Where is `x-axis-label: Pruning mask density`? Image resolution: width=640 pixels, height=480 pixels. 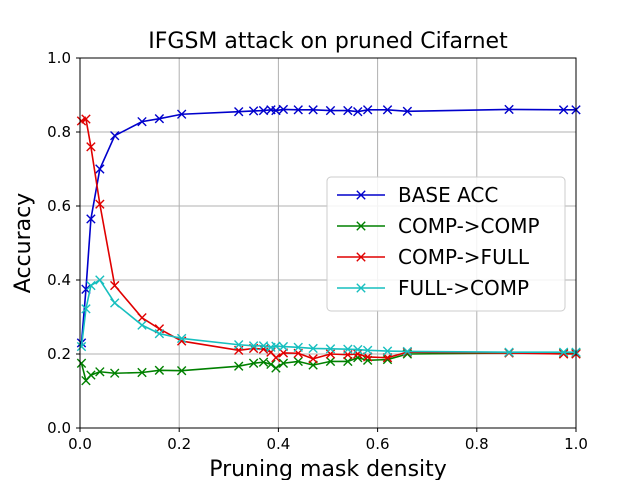
x-axis-label: Pruning mask density is located at coordinates (328, 468).